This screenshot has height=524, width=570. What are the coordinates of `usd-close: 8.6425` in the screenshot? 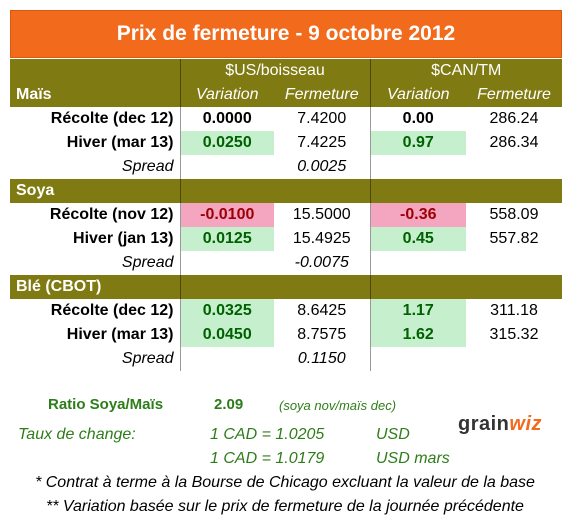 It's located at (322, 311).